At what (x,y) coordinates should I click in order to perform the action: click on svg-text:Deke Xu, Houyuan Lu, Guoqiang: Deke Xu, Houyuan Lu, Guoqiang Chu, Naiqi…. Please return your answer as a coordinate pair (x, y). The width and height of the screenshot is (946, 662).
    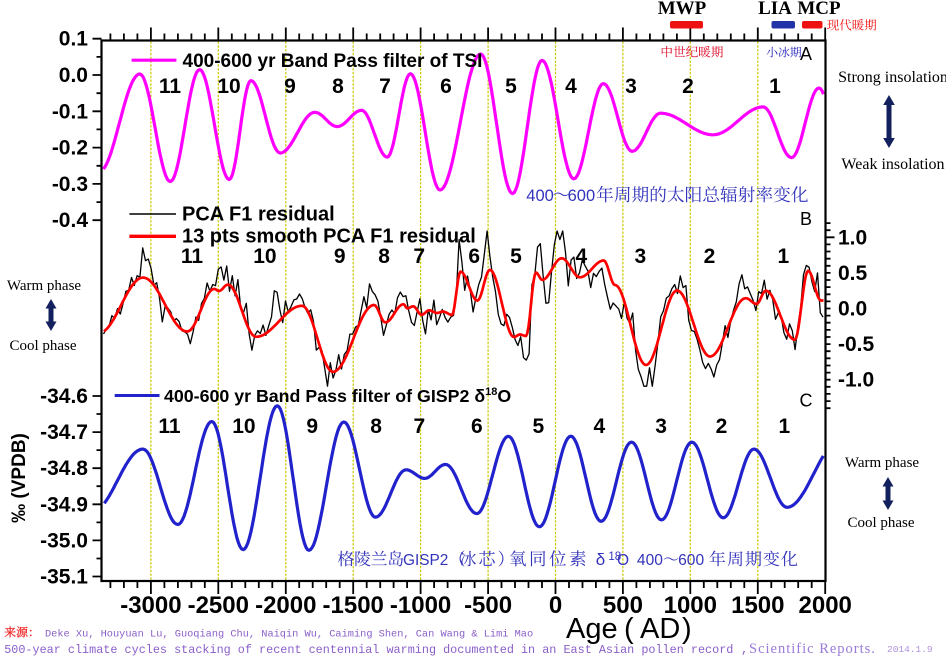
    Looking at the image, I should click on (289, 635).